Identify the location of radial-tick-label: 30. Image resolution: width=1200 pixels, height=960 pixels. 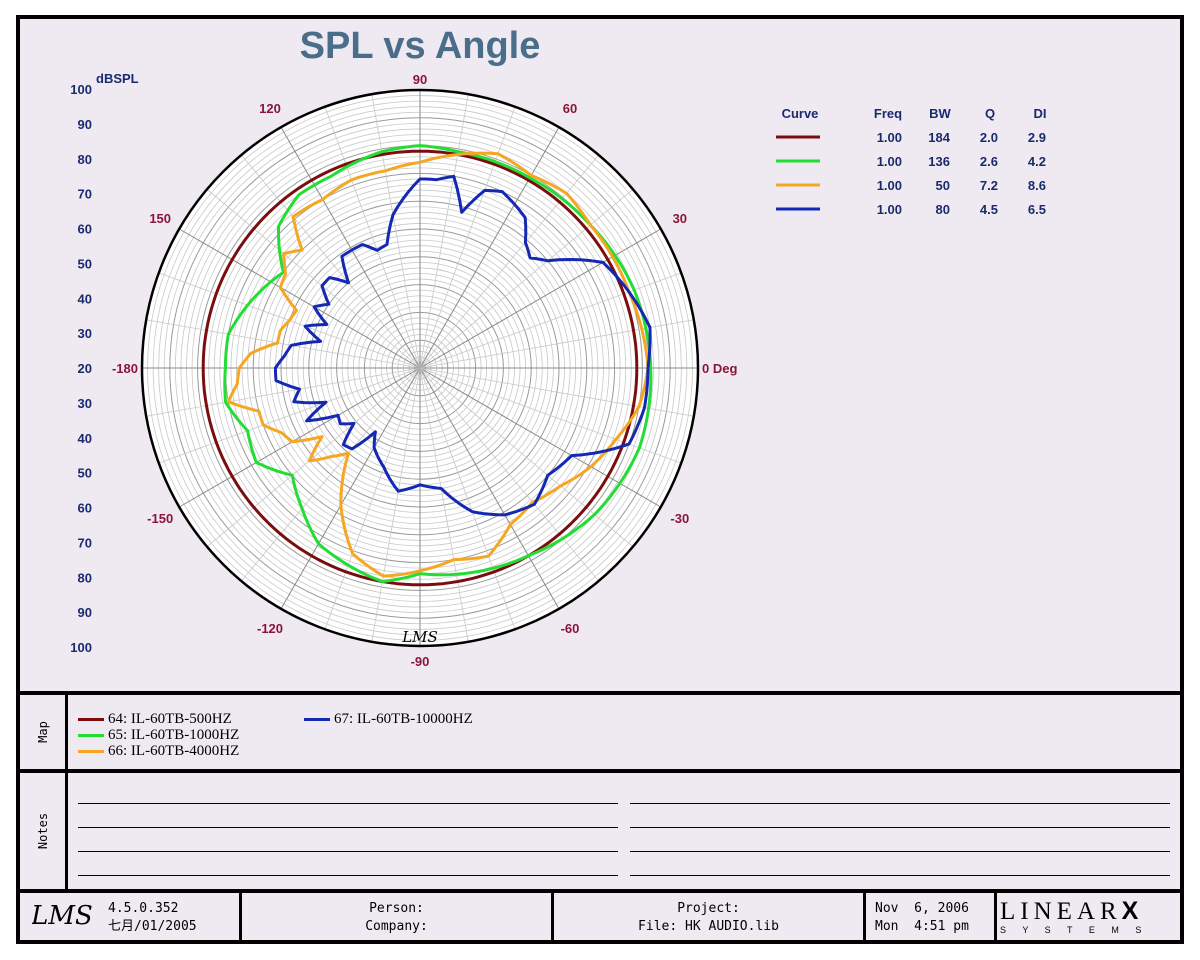
(85, 403).